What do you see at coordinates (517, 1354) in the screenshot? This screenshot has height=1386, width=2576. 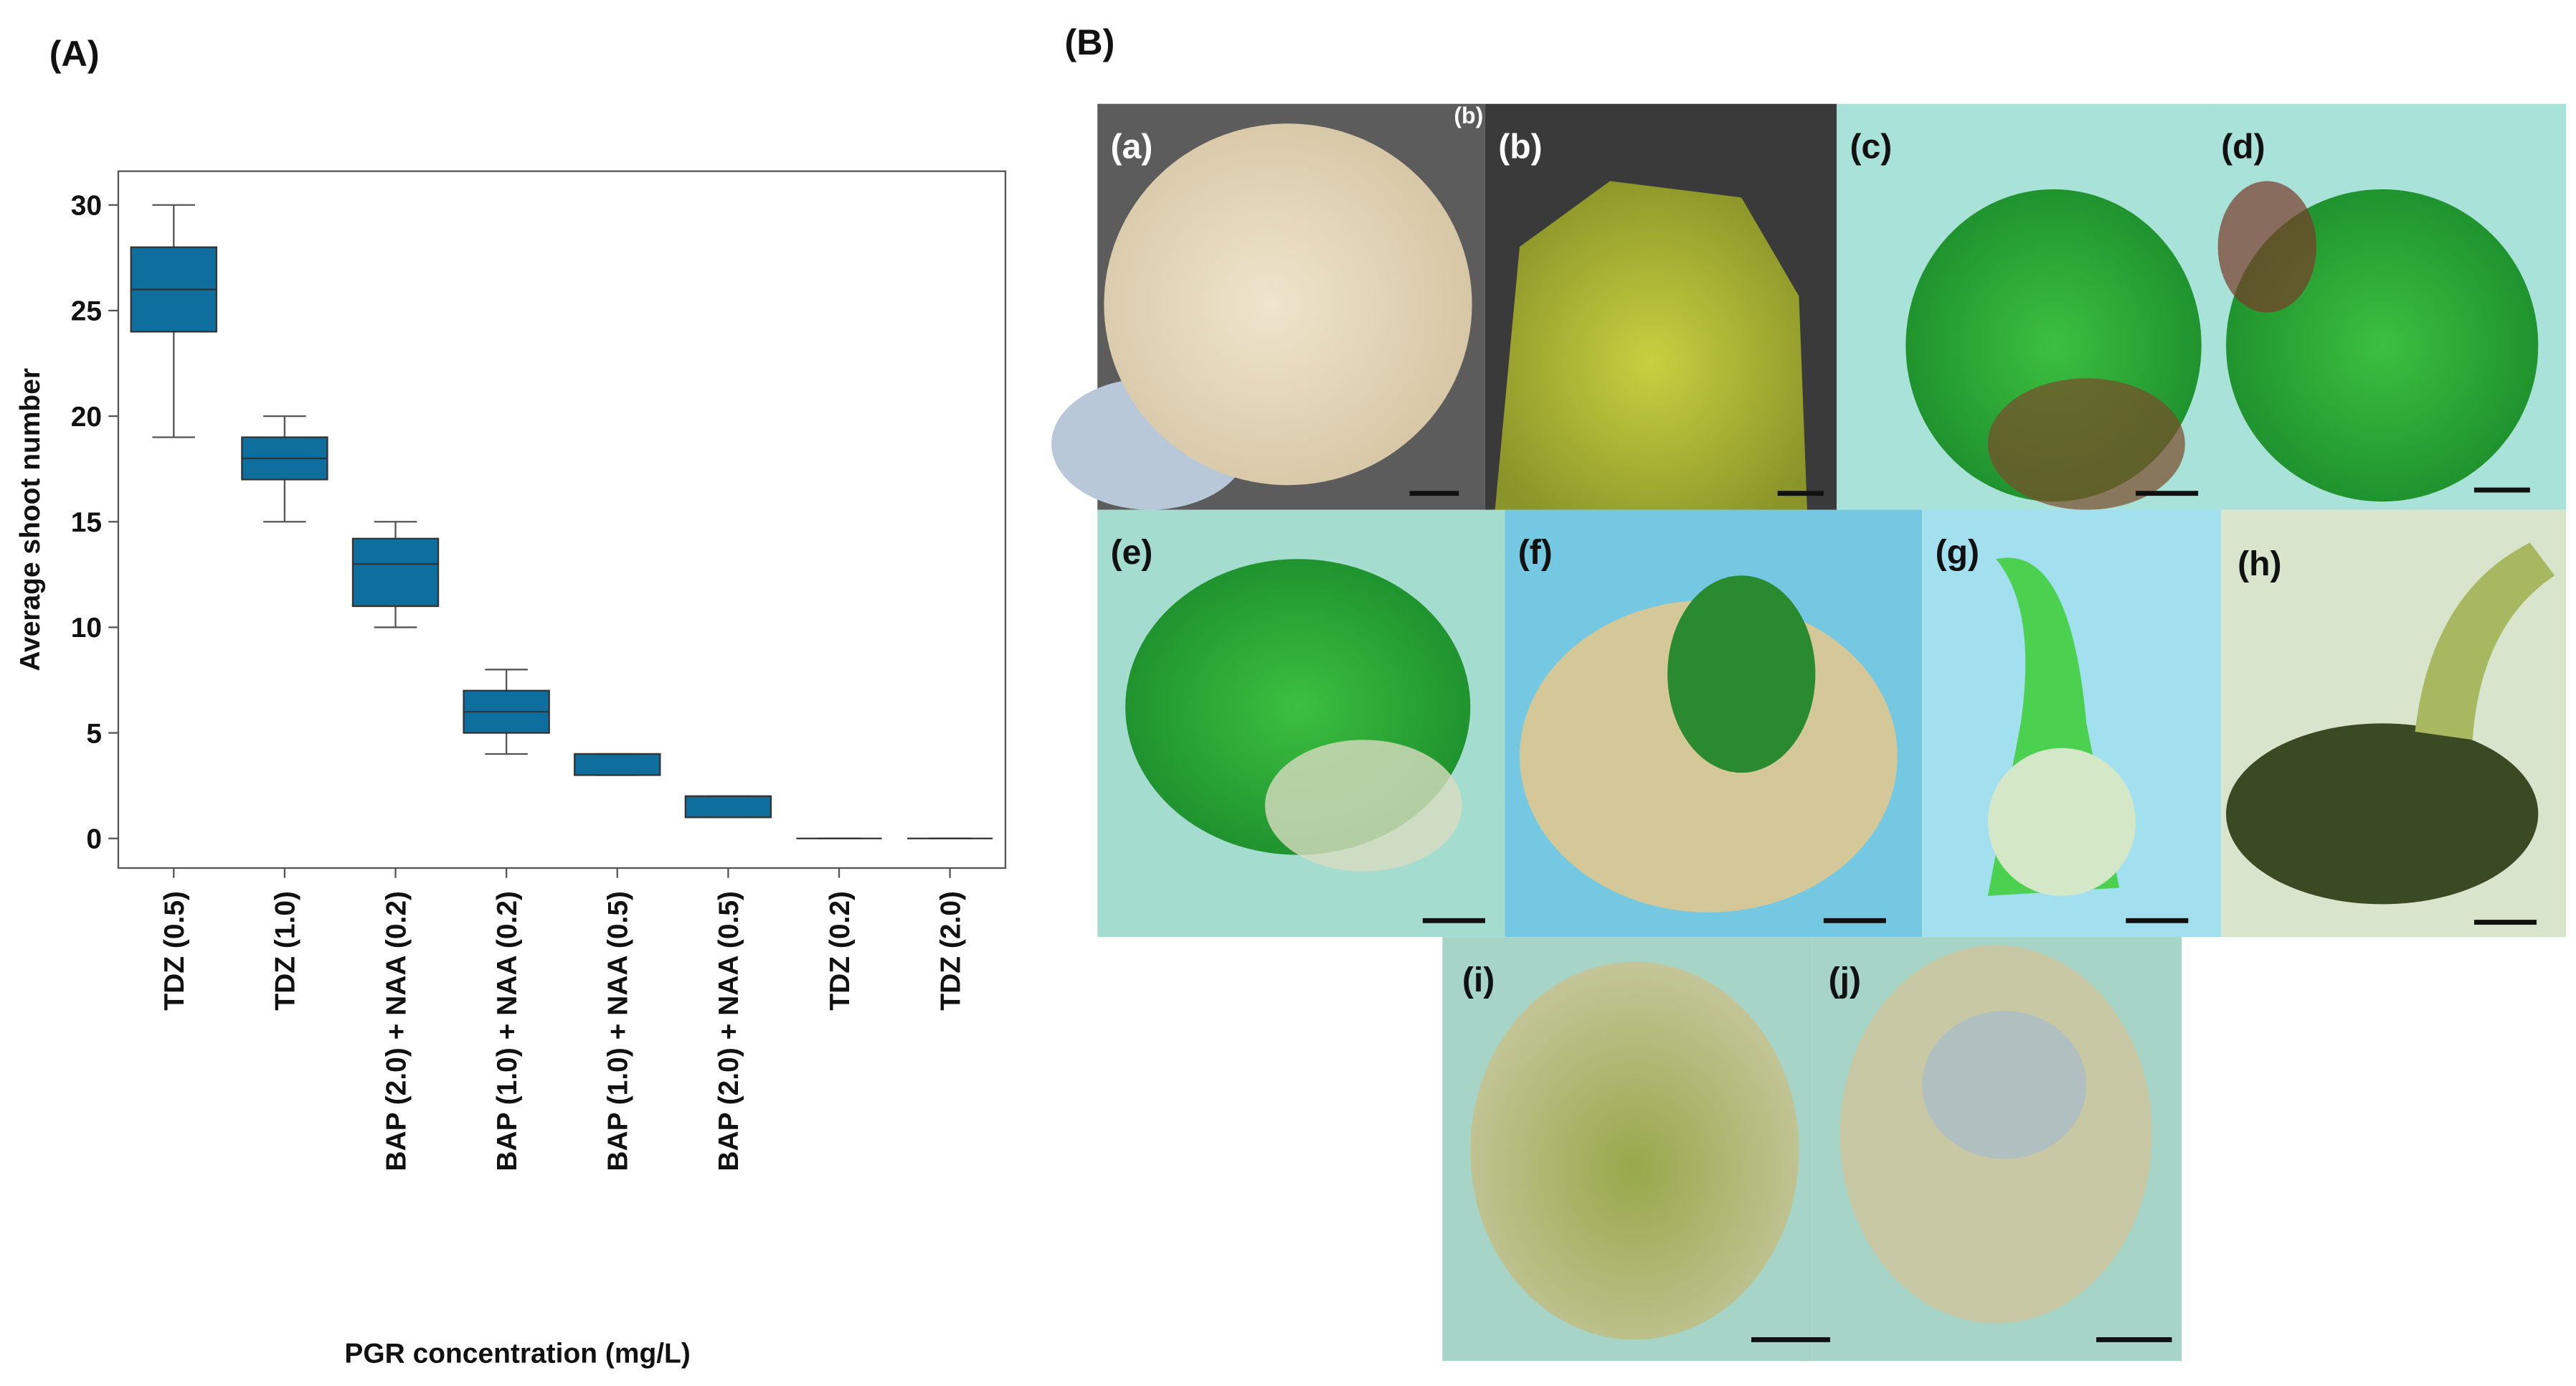 I see `x-axis-label: PGR concentration (mg/L)` at bounding box center [517, 1354].